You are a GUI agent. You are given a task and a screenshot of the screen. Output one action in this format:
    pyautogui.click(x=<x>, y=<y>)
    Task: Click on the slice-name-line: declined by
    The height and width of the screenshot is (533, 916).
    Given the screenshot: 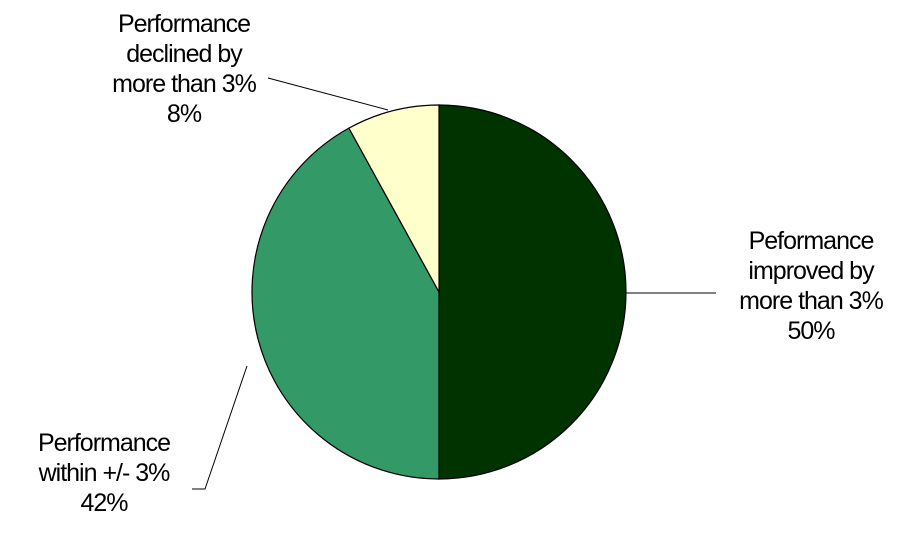 What is the action you would take?
    pyautogui.click(x=184, y=54)
    